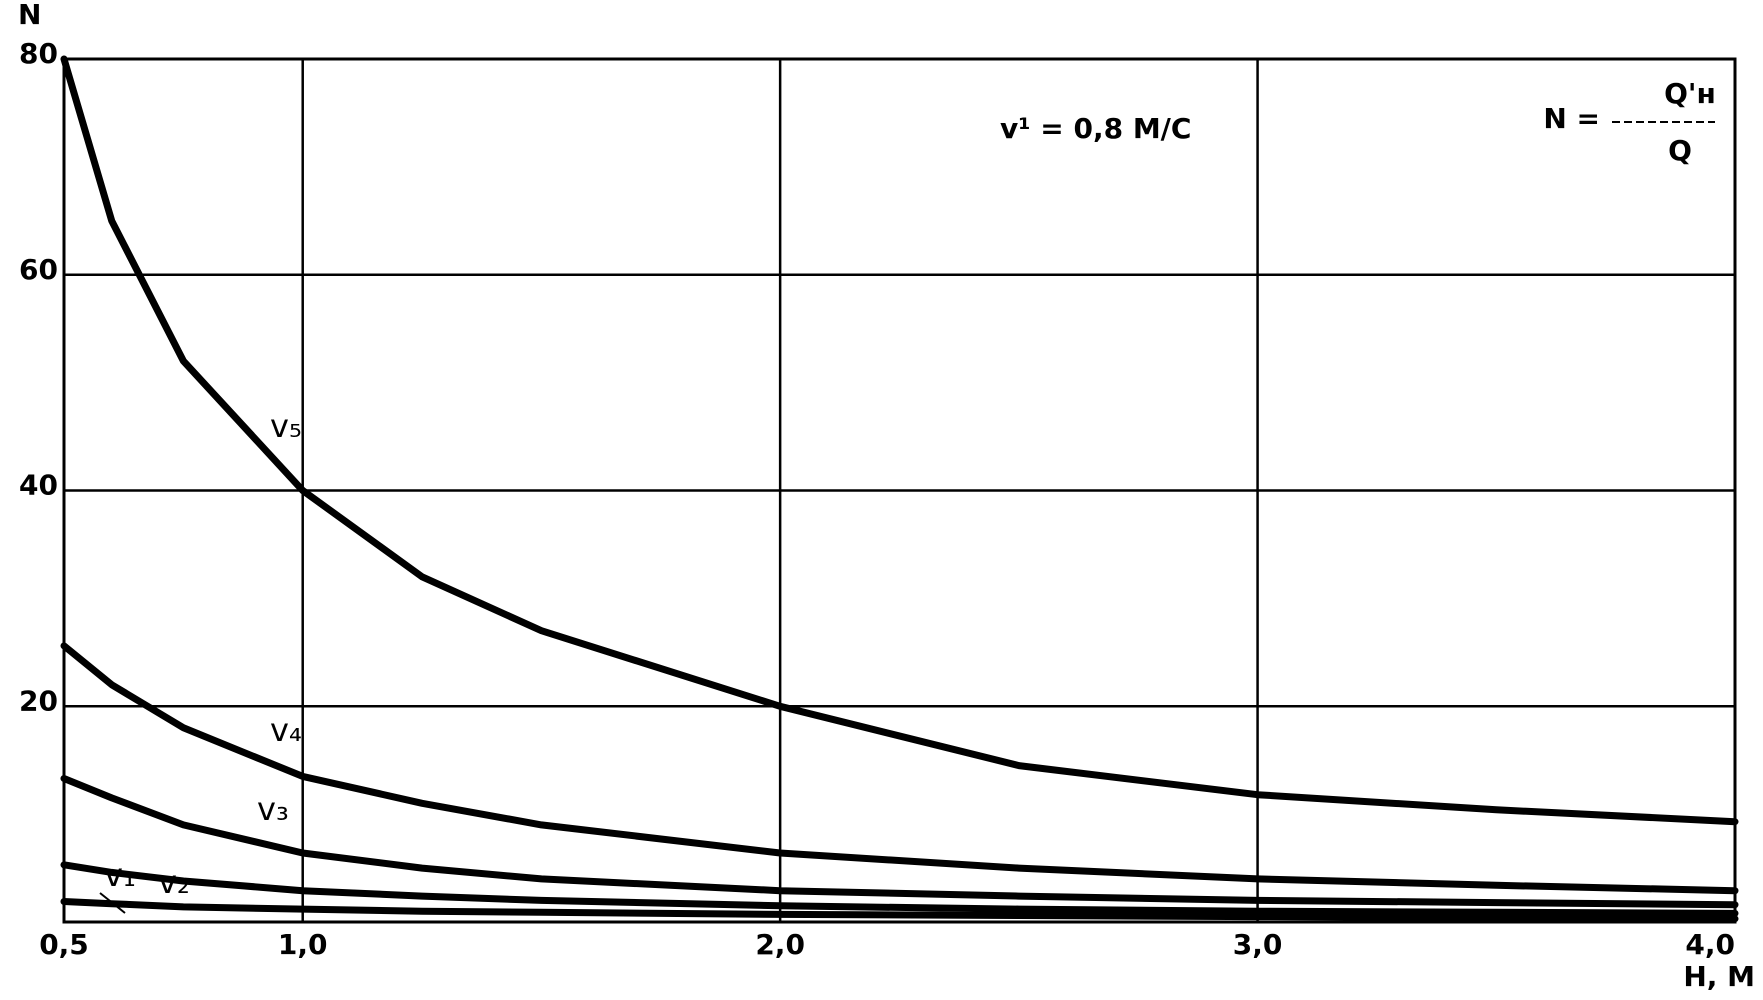  I want to click on formula-denominator: Q, so click(1680, 150).